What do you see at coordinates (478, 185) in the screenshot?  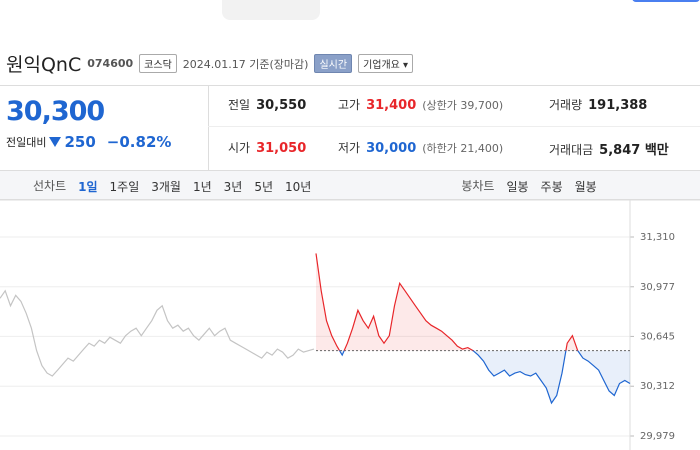 I see `candle-tab-label: 봉차트` at bounding box center [478, 185].